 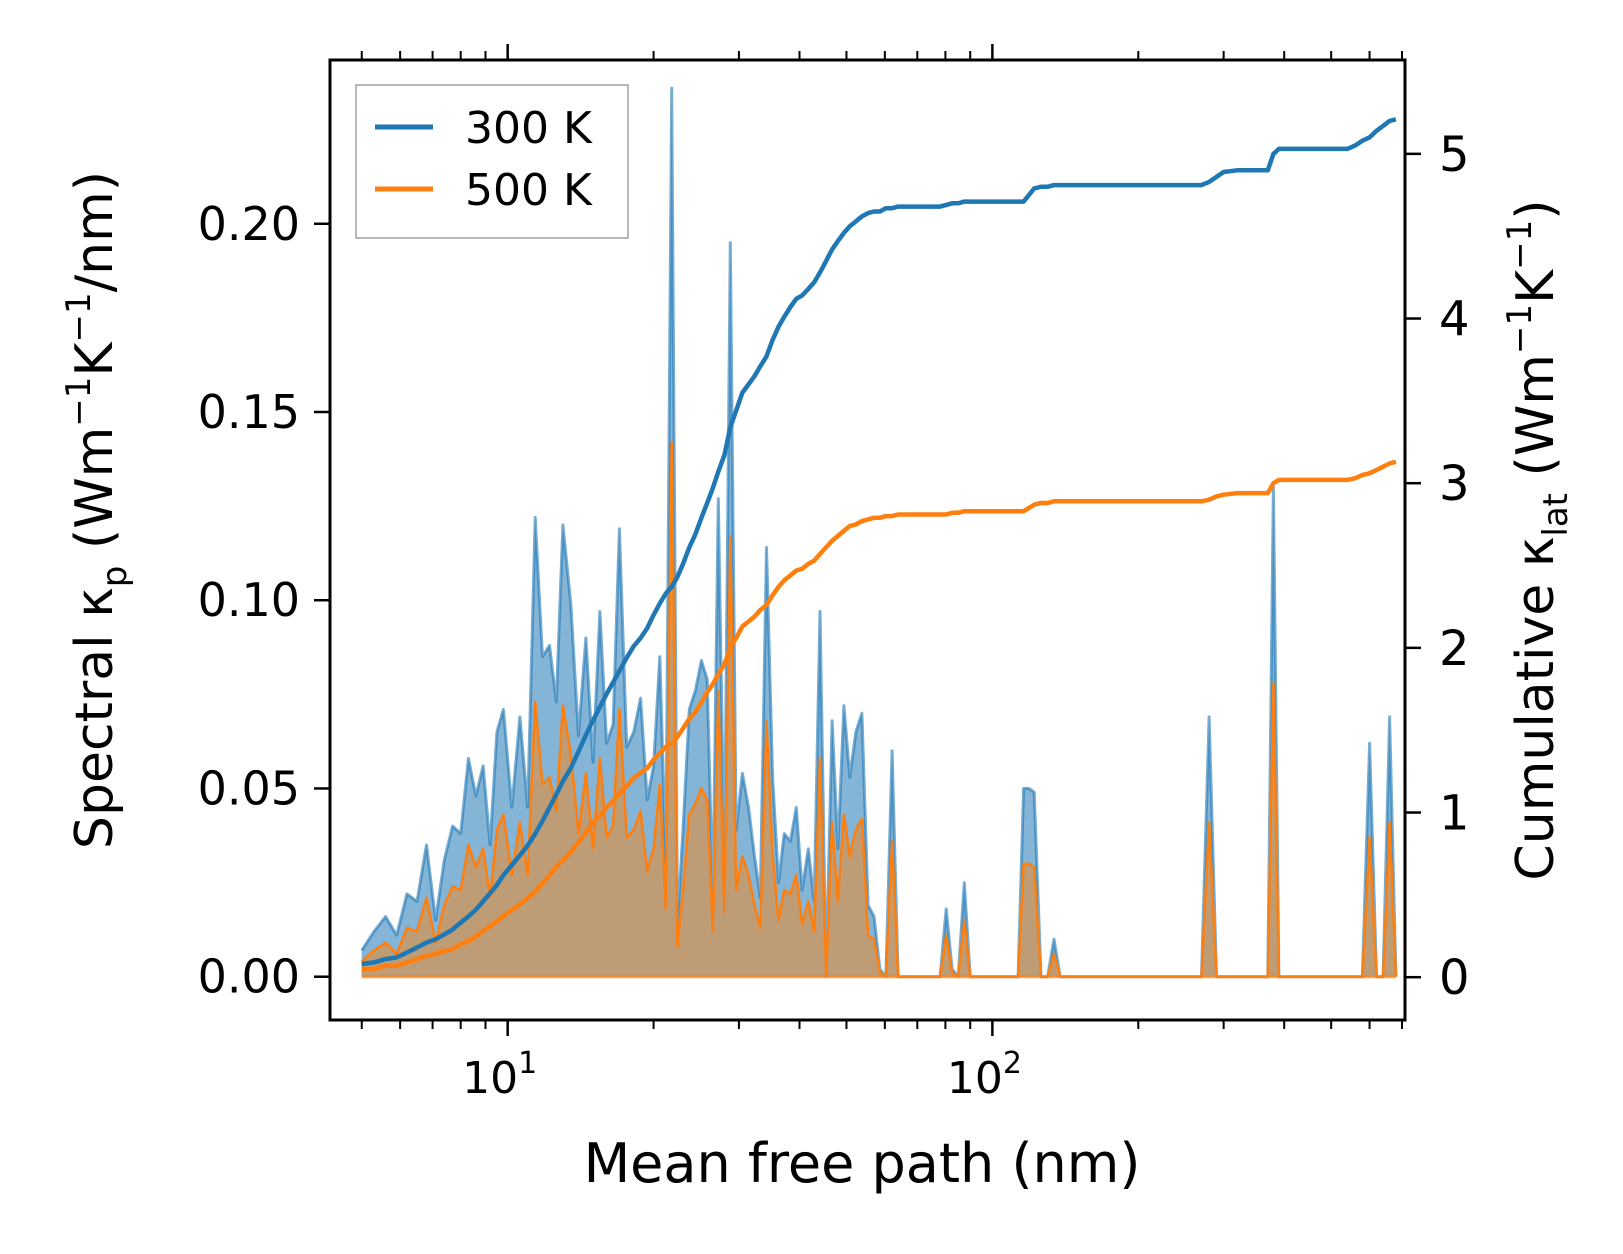 I want to click on y-right-tick-label: 5, so click(x=1454, y=155).